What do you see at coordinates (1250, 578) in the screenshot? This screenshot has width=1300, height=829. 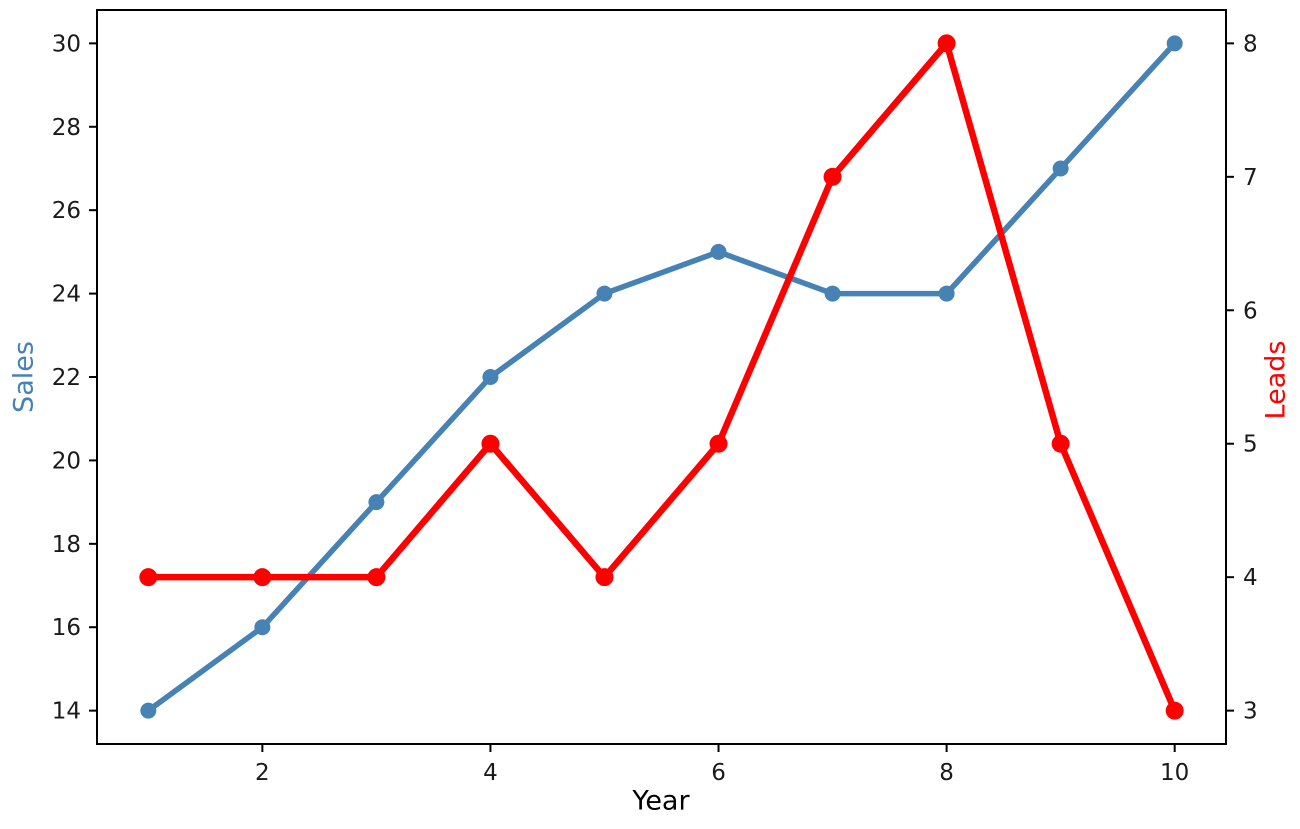 I see `y-right-tick-label: 4` at bounding box center [1250, 578].